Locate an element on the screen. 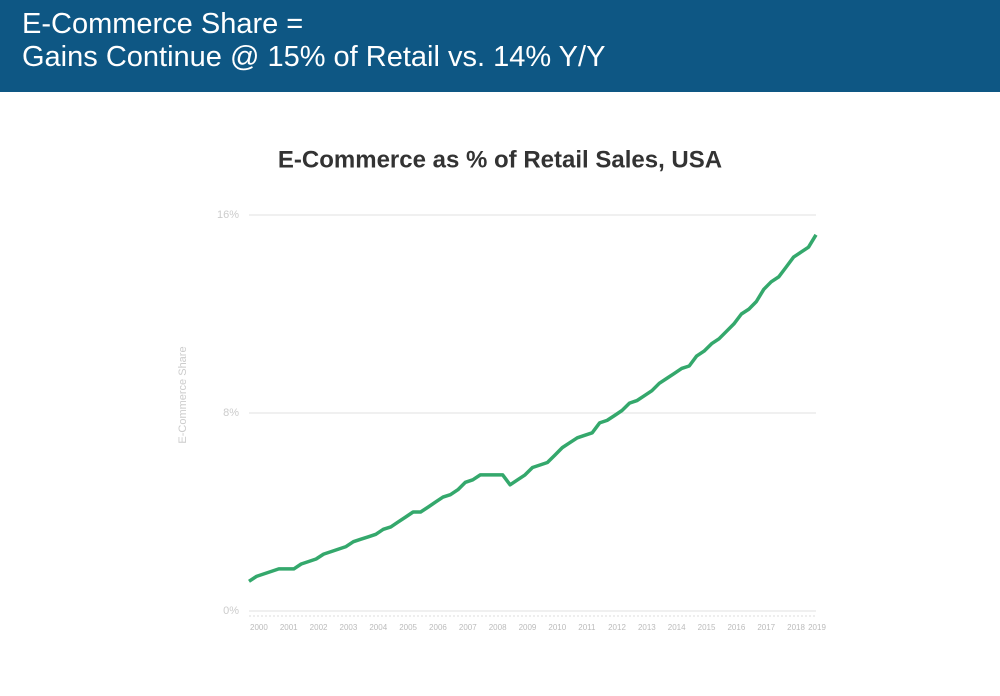 This screenshot has height=696, width=1000. x-tick-label: 2013 is located at coordinates (647, 627).